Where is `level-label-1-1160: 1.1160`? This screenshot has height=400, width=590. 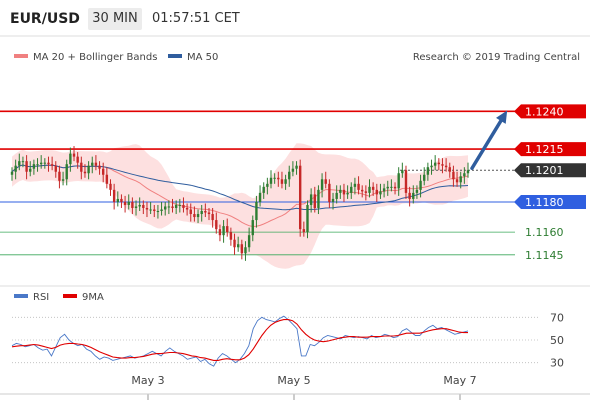 level-label-1-1160: 1.1160 is located at coordinates (544, 232).